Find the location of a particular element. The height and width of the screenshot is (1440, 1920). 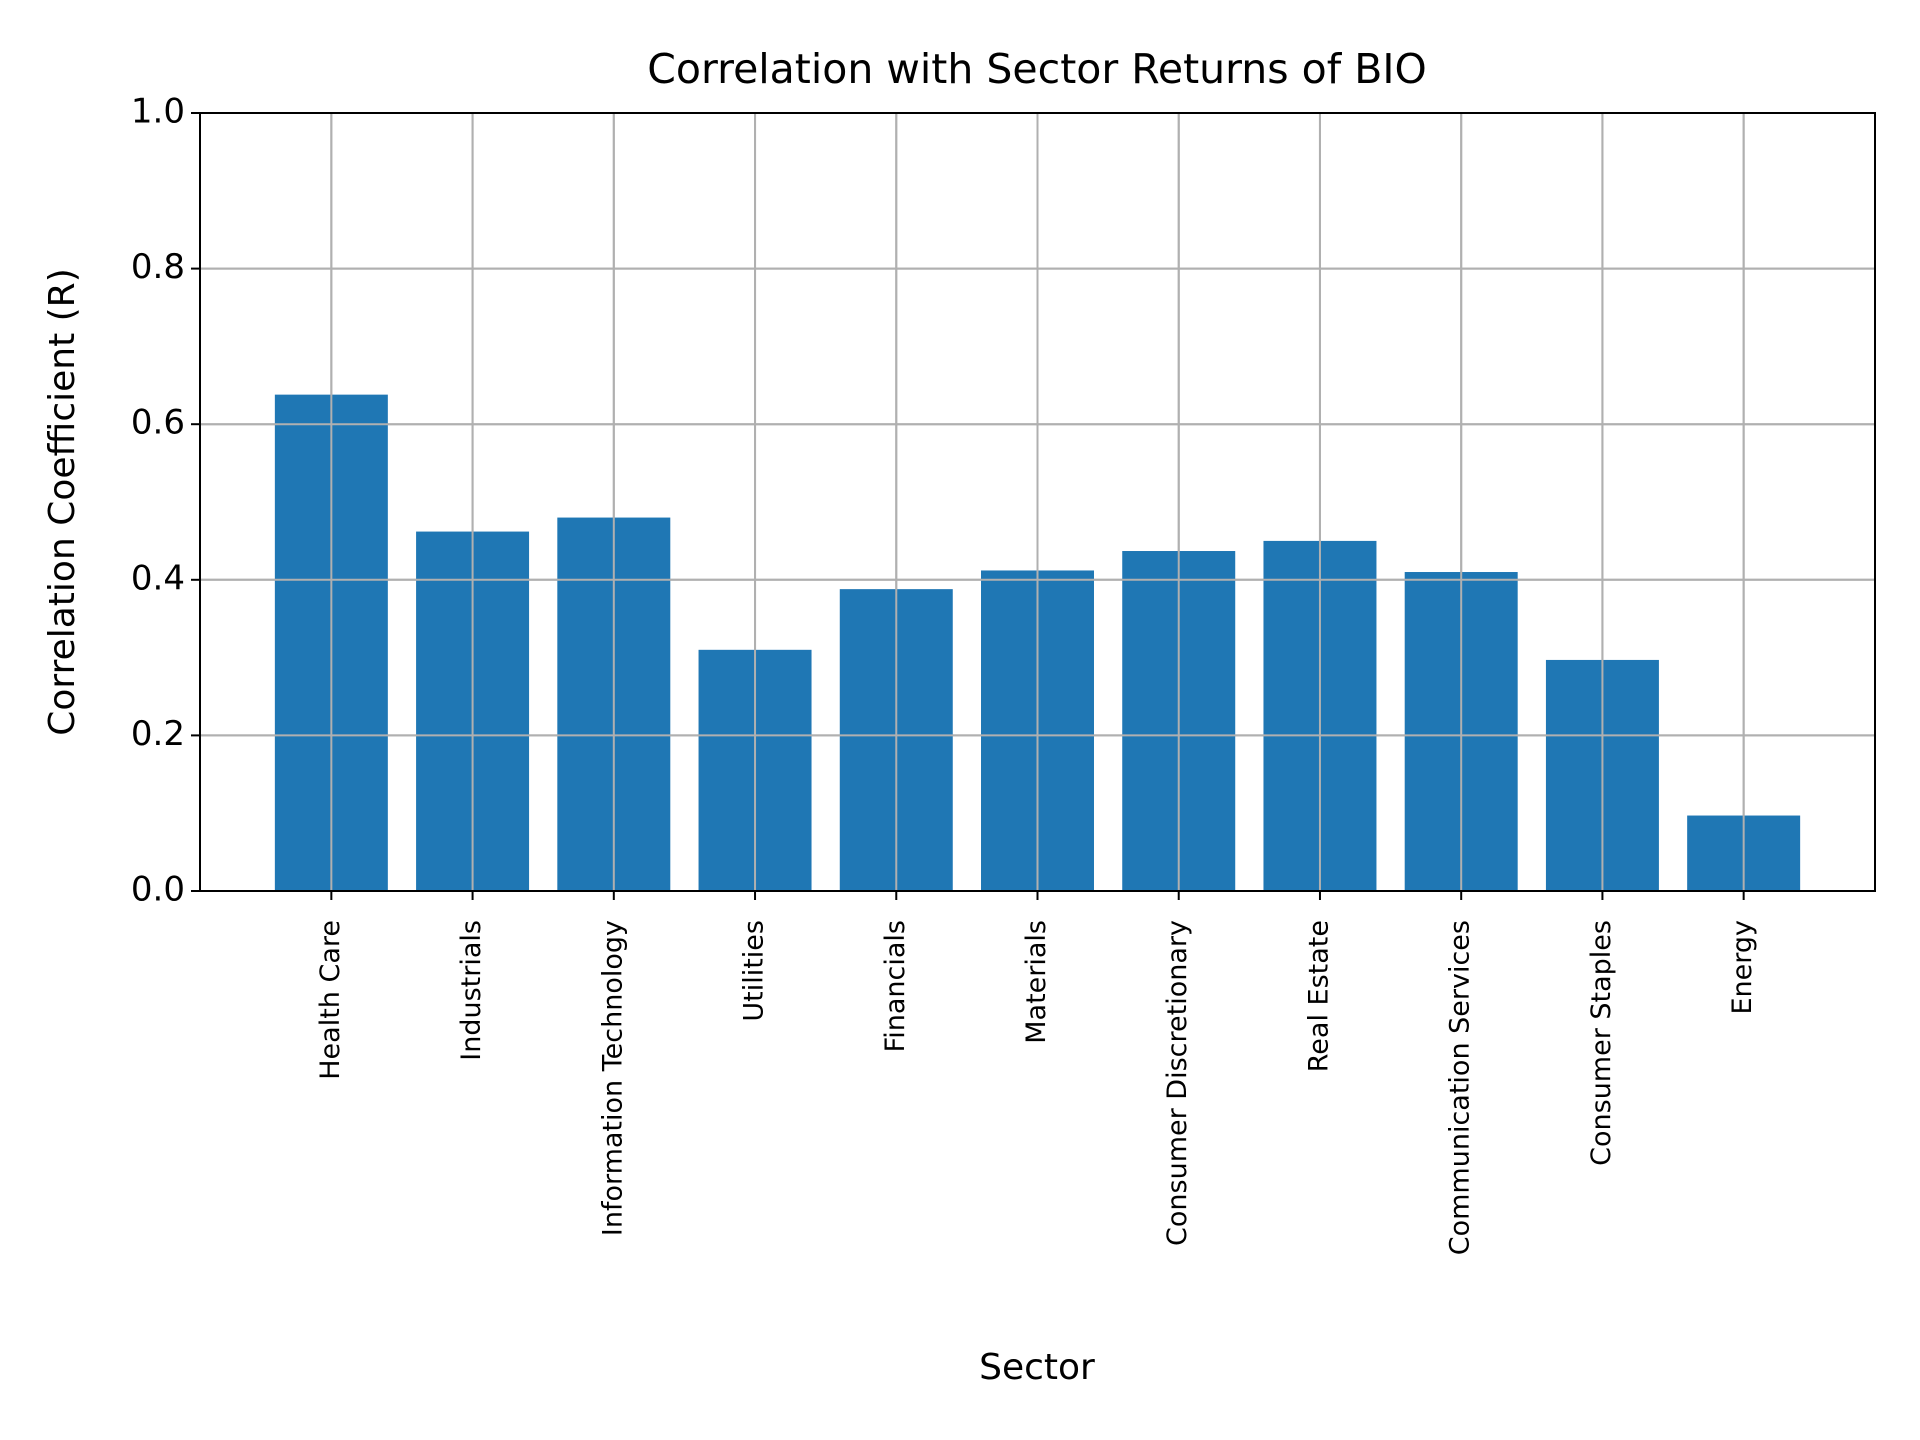

x-tick-label: Information Technology is located at coordinates (612, 1078).